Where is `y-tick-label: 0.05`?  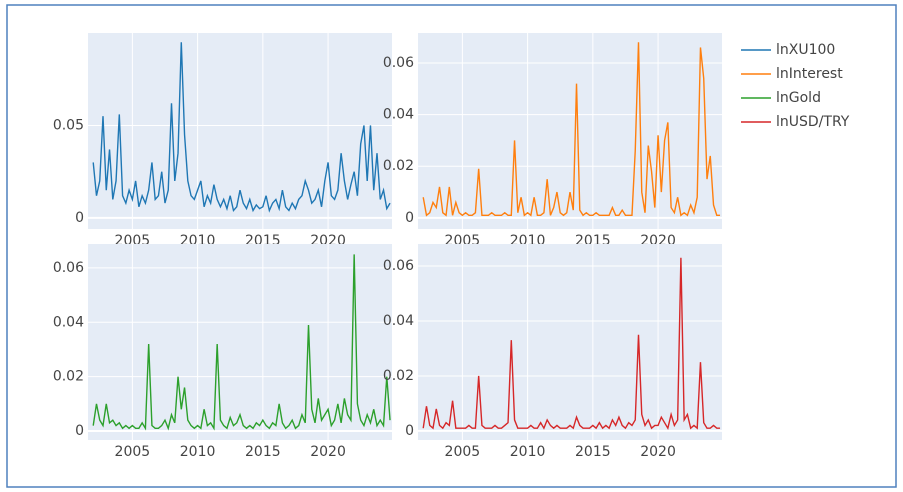 y-tick-label: 0.05 is located at coordinates (68, 125).